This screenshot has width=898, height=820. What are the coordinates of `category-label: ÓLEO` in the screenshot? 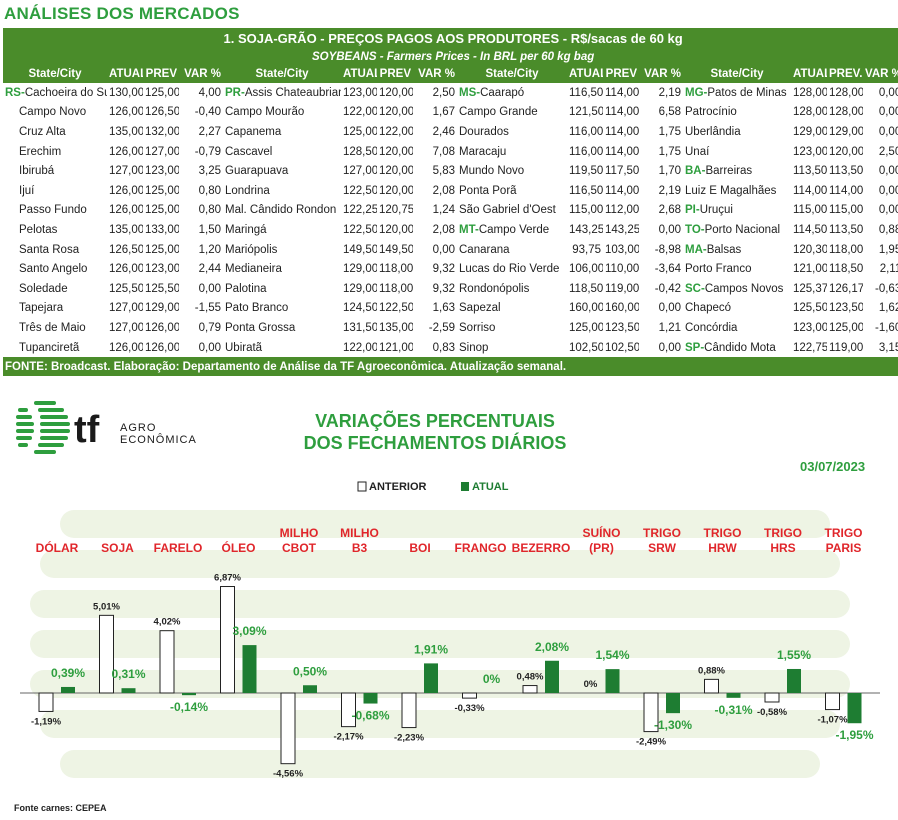 It's located at (238, 547).